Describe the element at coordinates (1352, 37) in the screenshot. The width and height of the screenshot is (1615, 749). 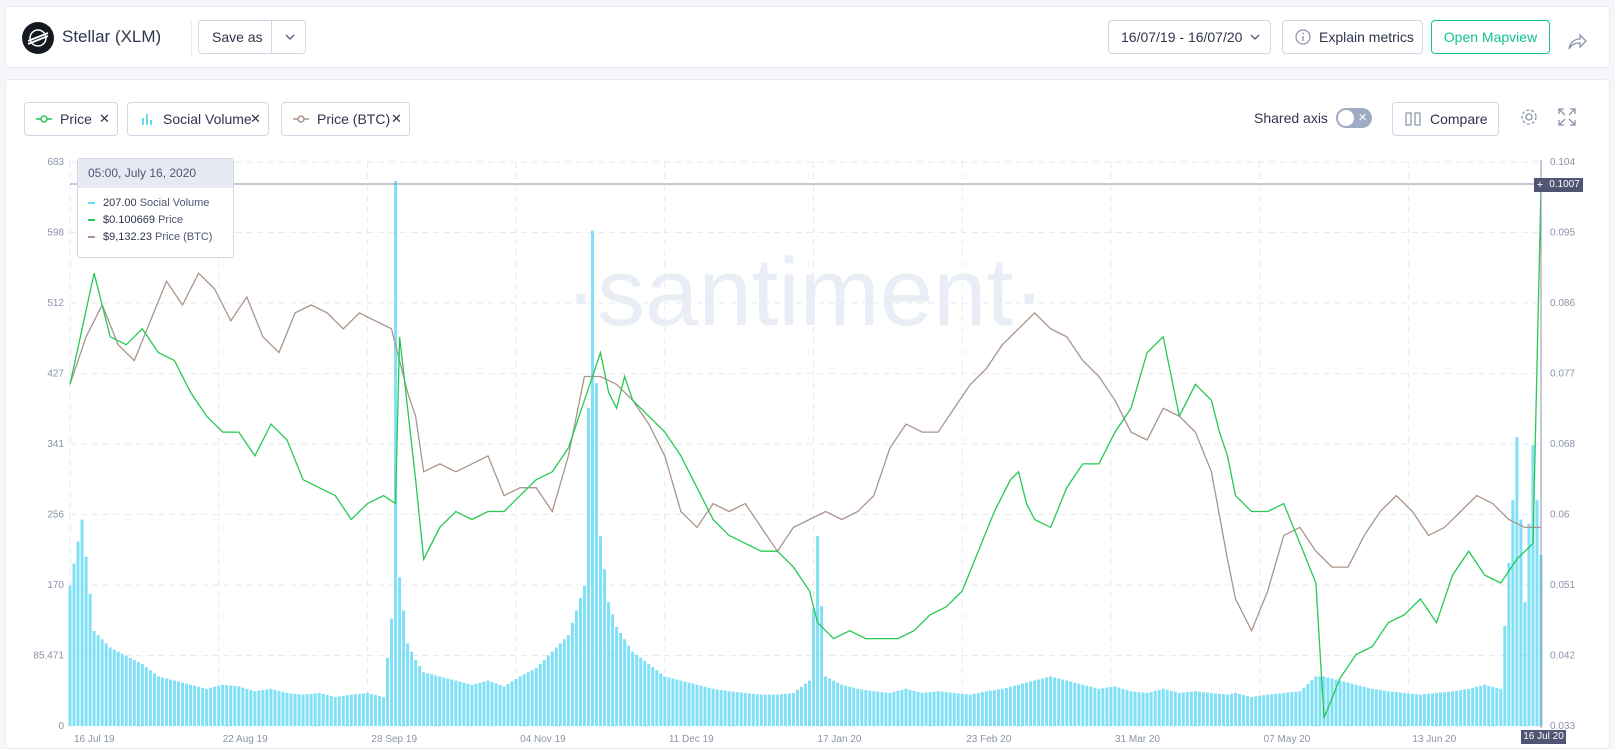
I see `explain-metrics-button: Explain metrics` at that location.